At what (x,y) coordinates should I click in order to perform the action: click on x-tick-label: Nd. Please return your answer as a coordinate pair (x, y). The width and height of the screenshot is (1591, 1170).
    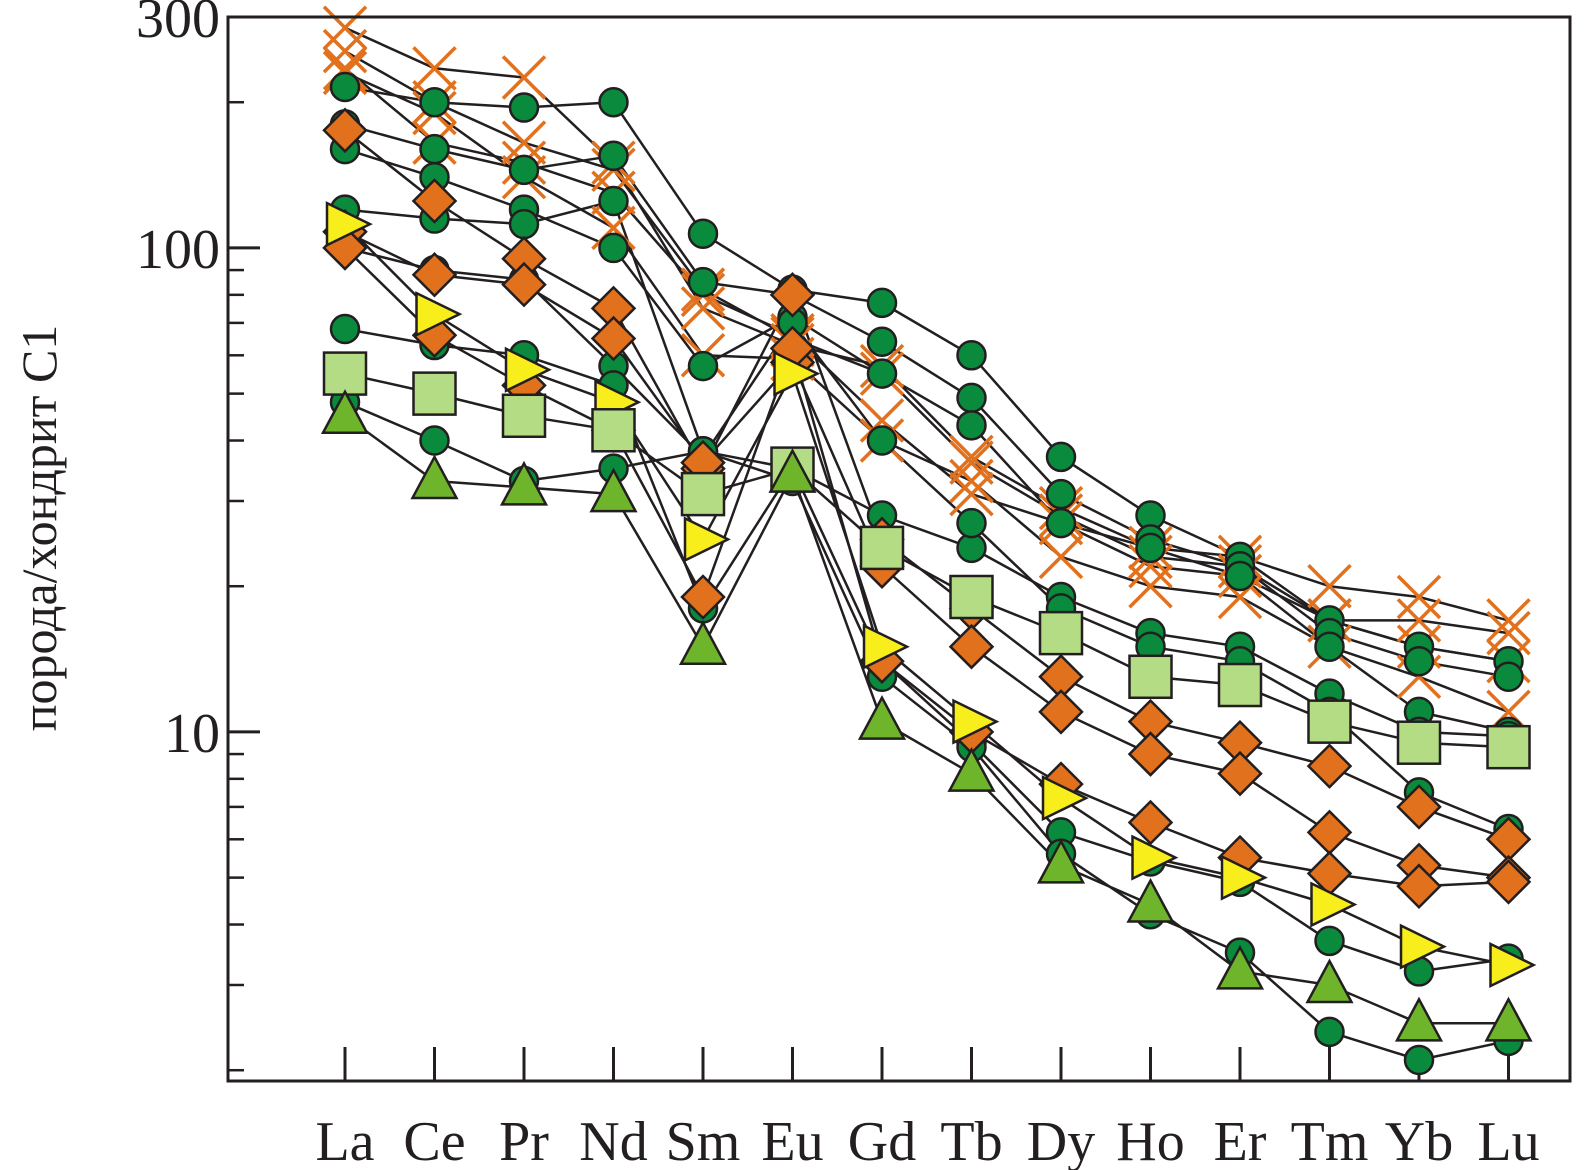
    Looking at the image, I should click on (613, 1140).